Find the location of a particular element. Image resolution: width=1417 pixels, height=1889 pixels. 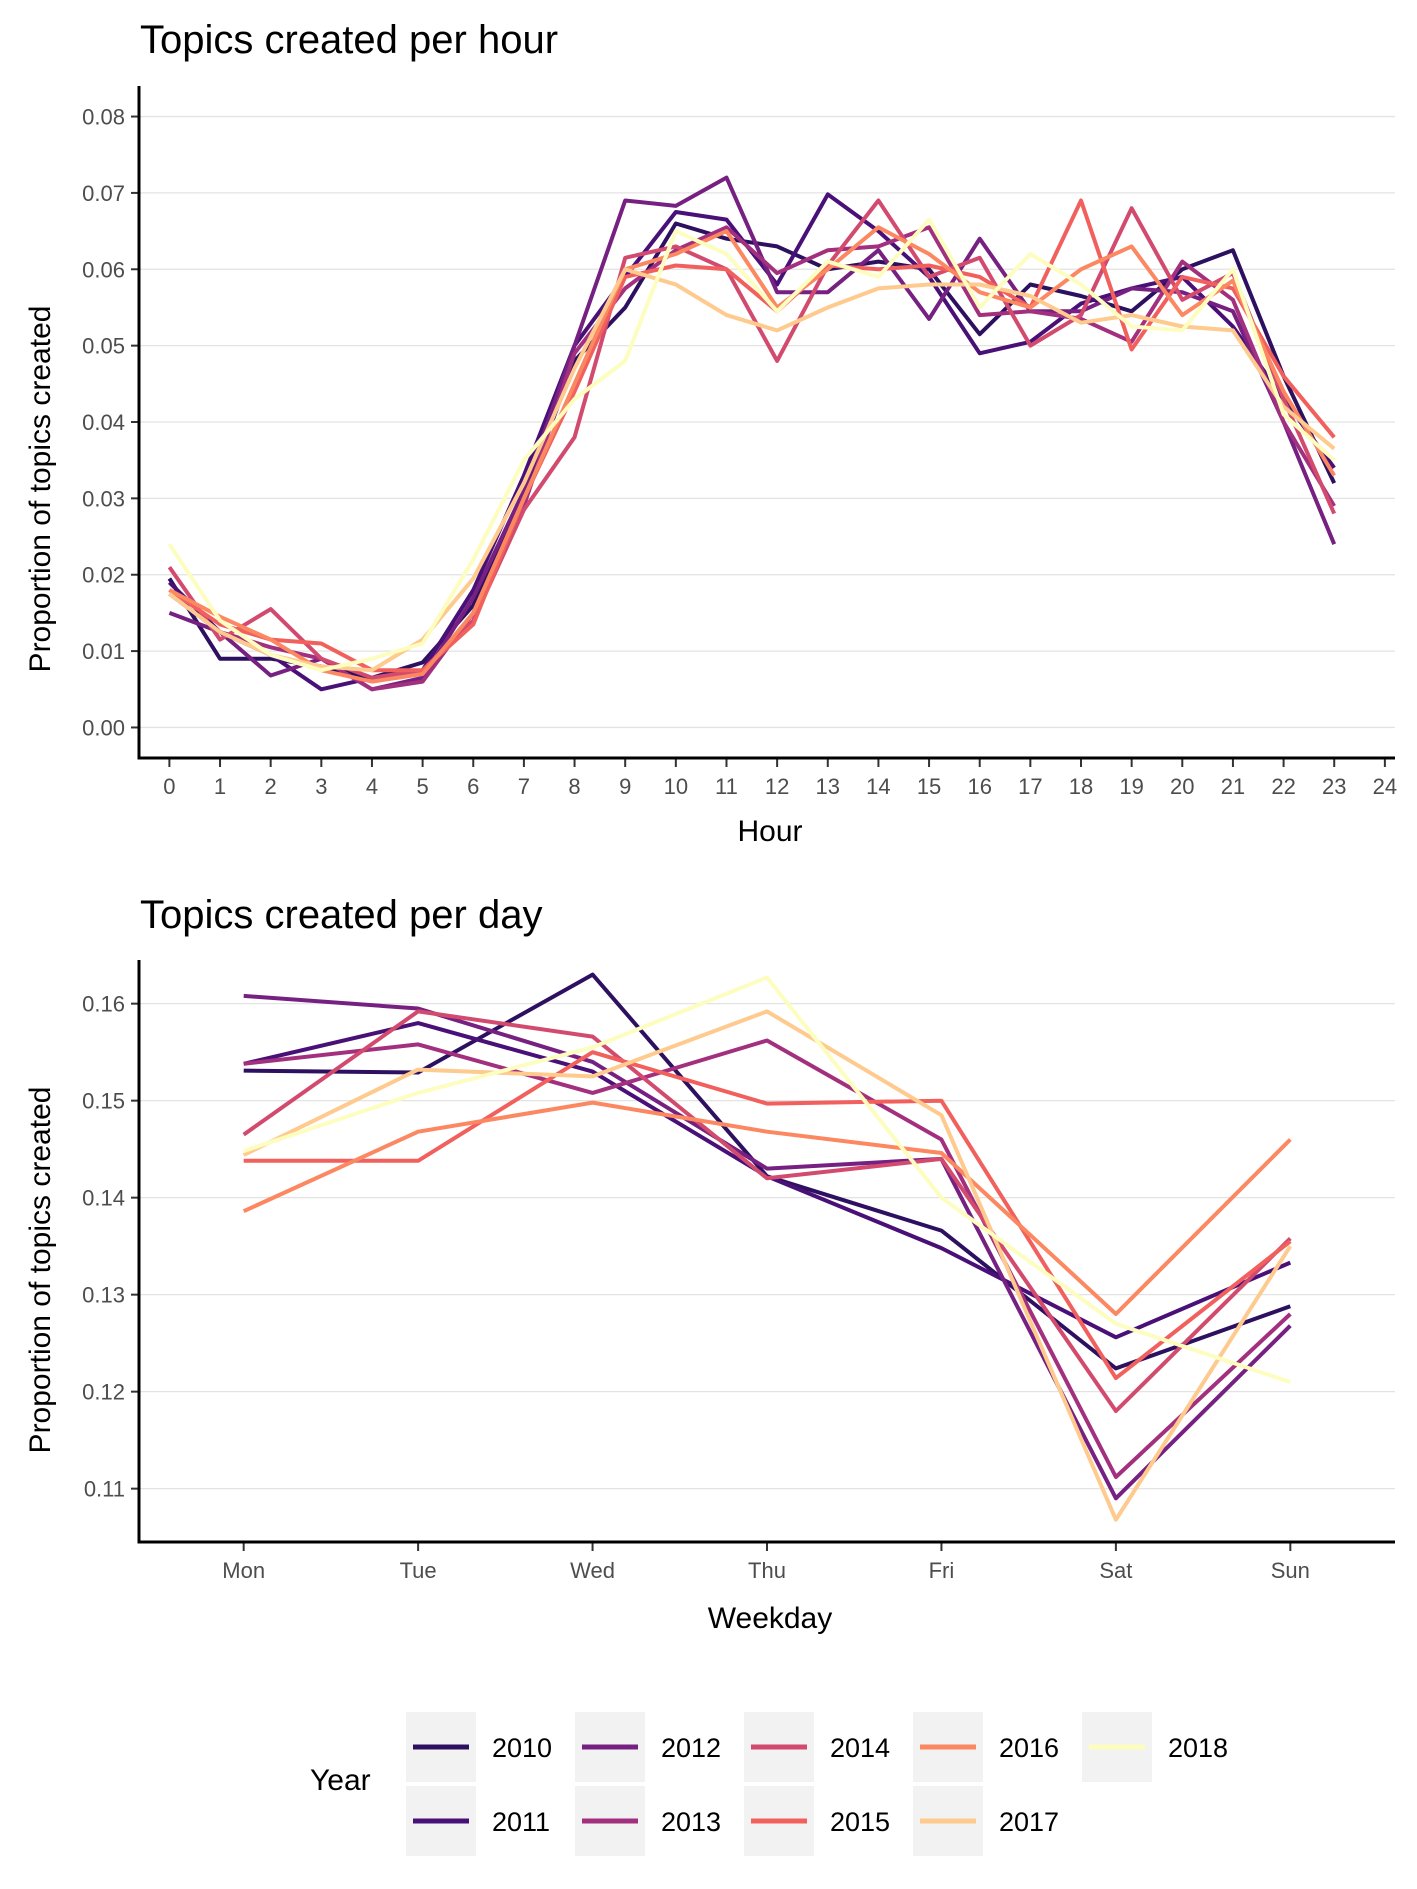

legend-item-2017: 2017 is located at coordinates (986, 1821).